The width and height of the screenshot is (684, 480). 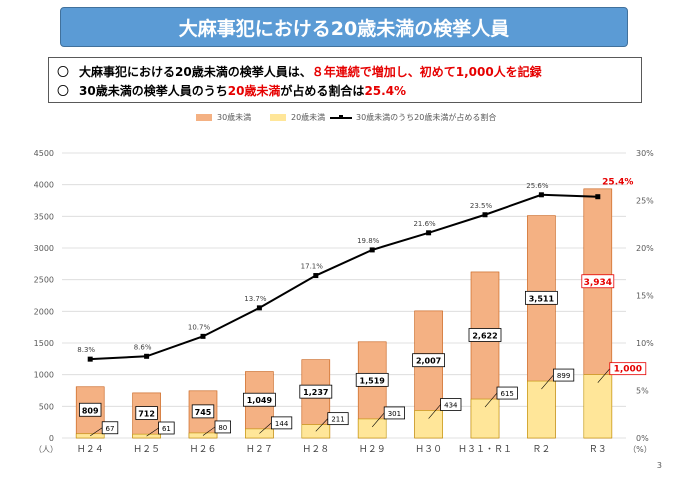 What do you see at coordinates (344, 27) in the screenshot?
I see `page-title: 大麻事犯における20歳未満の検挙人員` at bounding box center [344, 27].